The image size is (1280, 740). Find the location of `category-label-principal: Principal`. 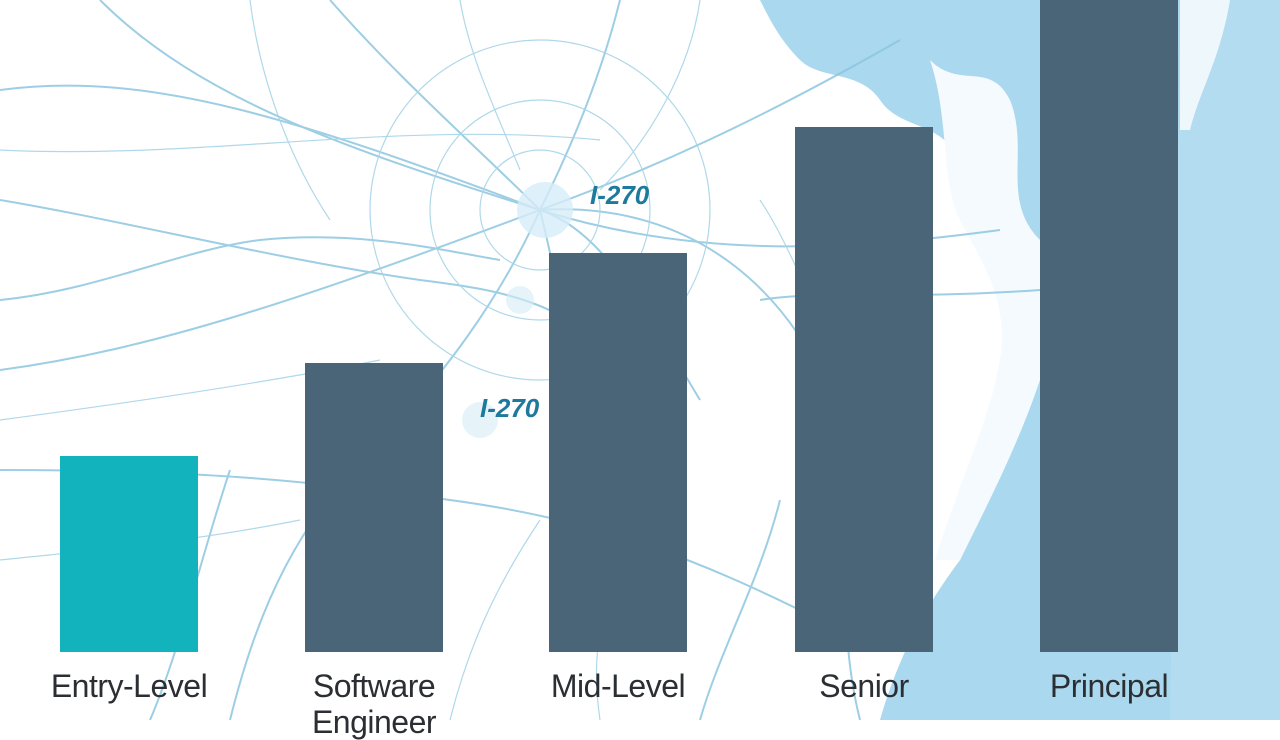

category-label-principal: Principal is located at coordinates (1109, 686).